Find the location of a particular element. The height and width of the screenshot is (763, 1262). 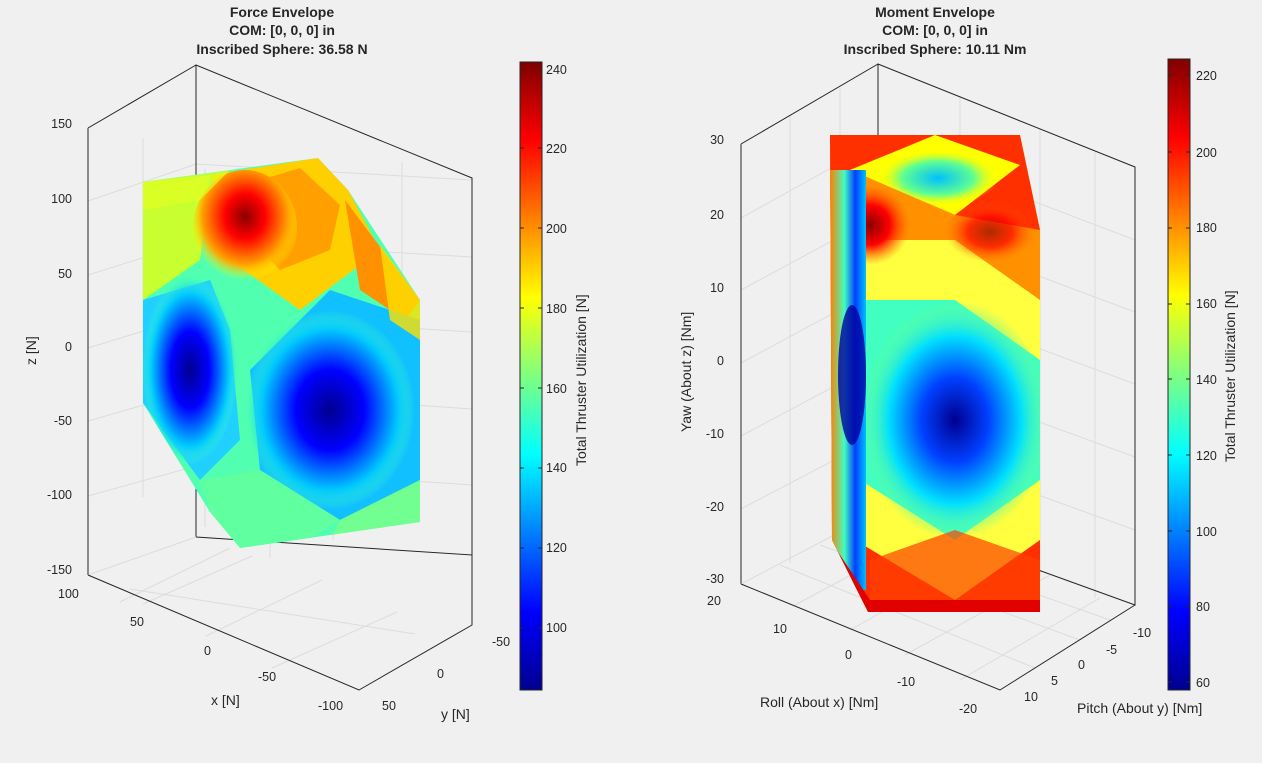

grid-floor is located at coordinates (280, 613).